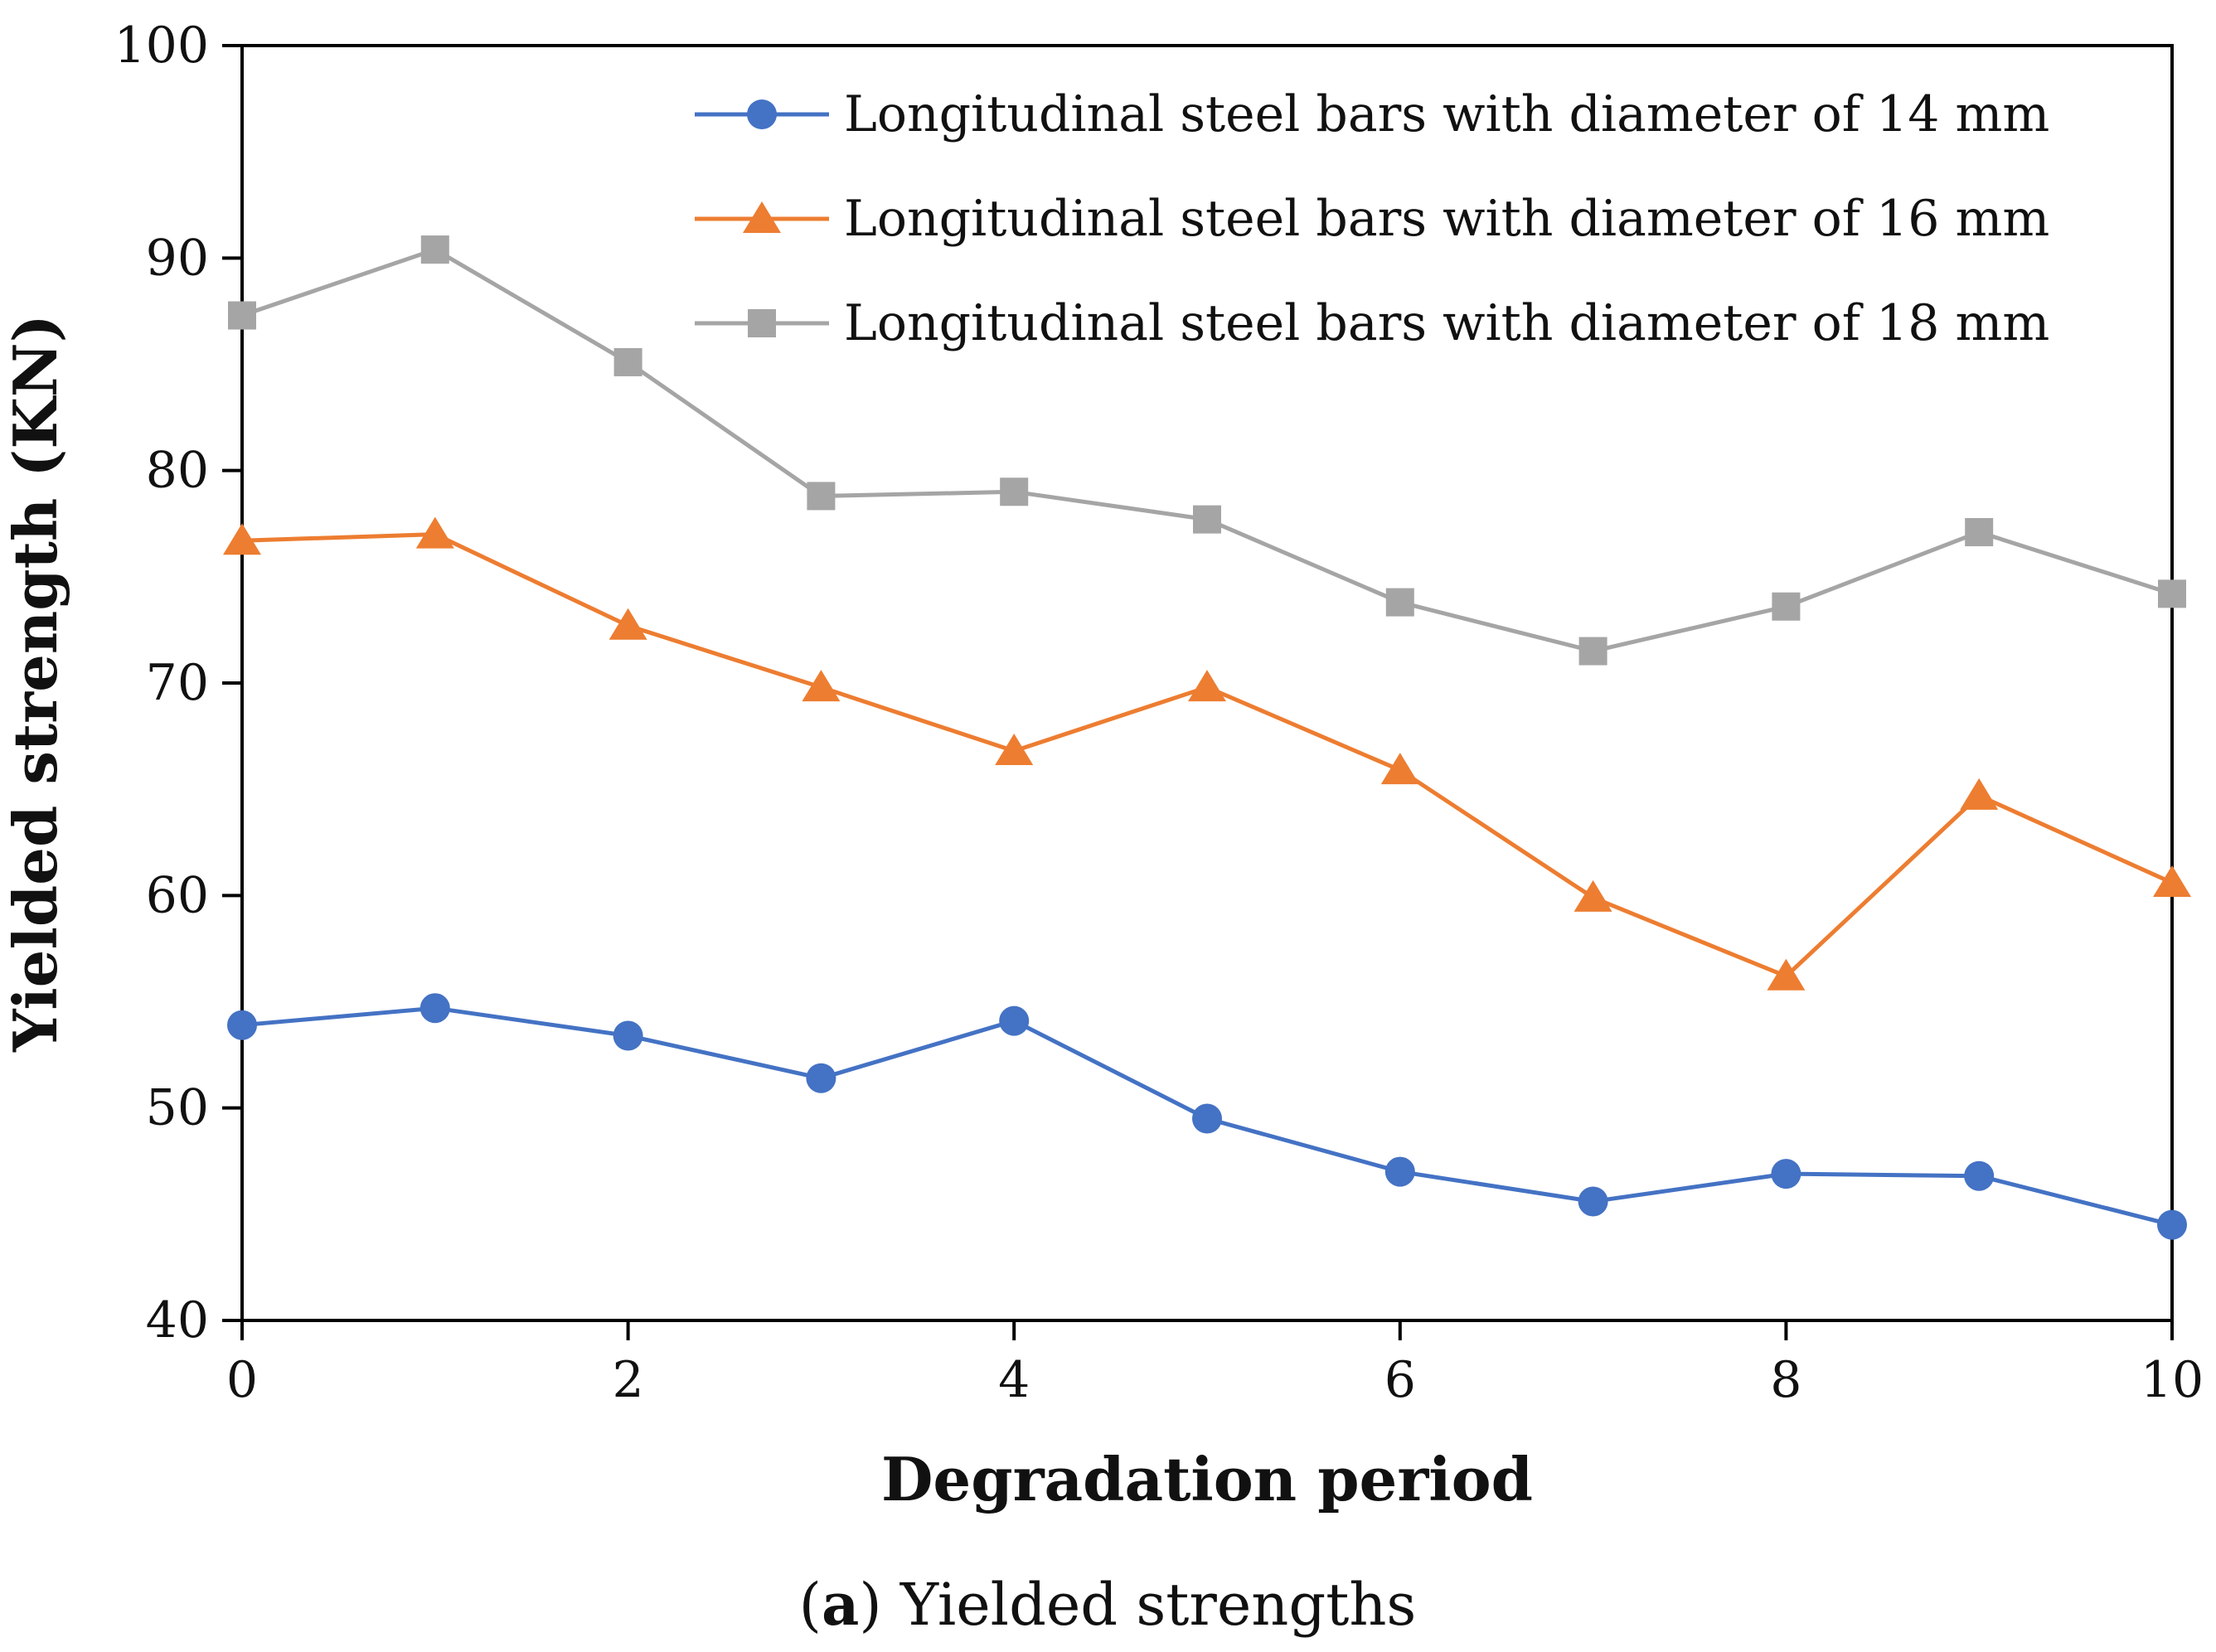 The width and height of the screenshot is (2216, 1652). Describe the element at coordinates (1400, 1380) in the screenshot. I see `x-tick-label: 6` at that location.